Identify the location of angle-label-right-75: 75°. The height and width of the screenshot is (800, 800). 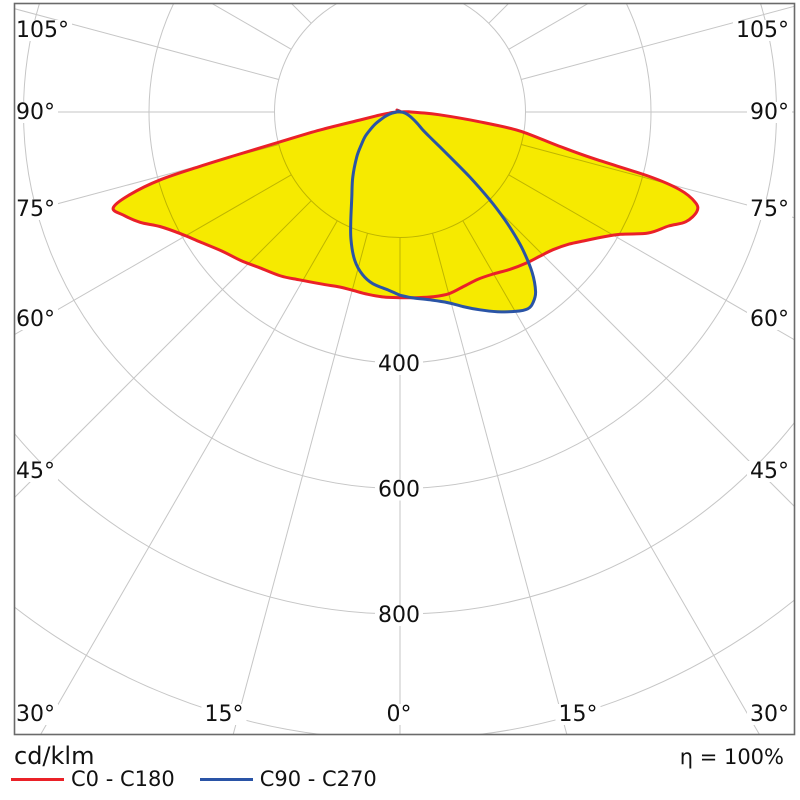
(769, 209).